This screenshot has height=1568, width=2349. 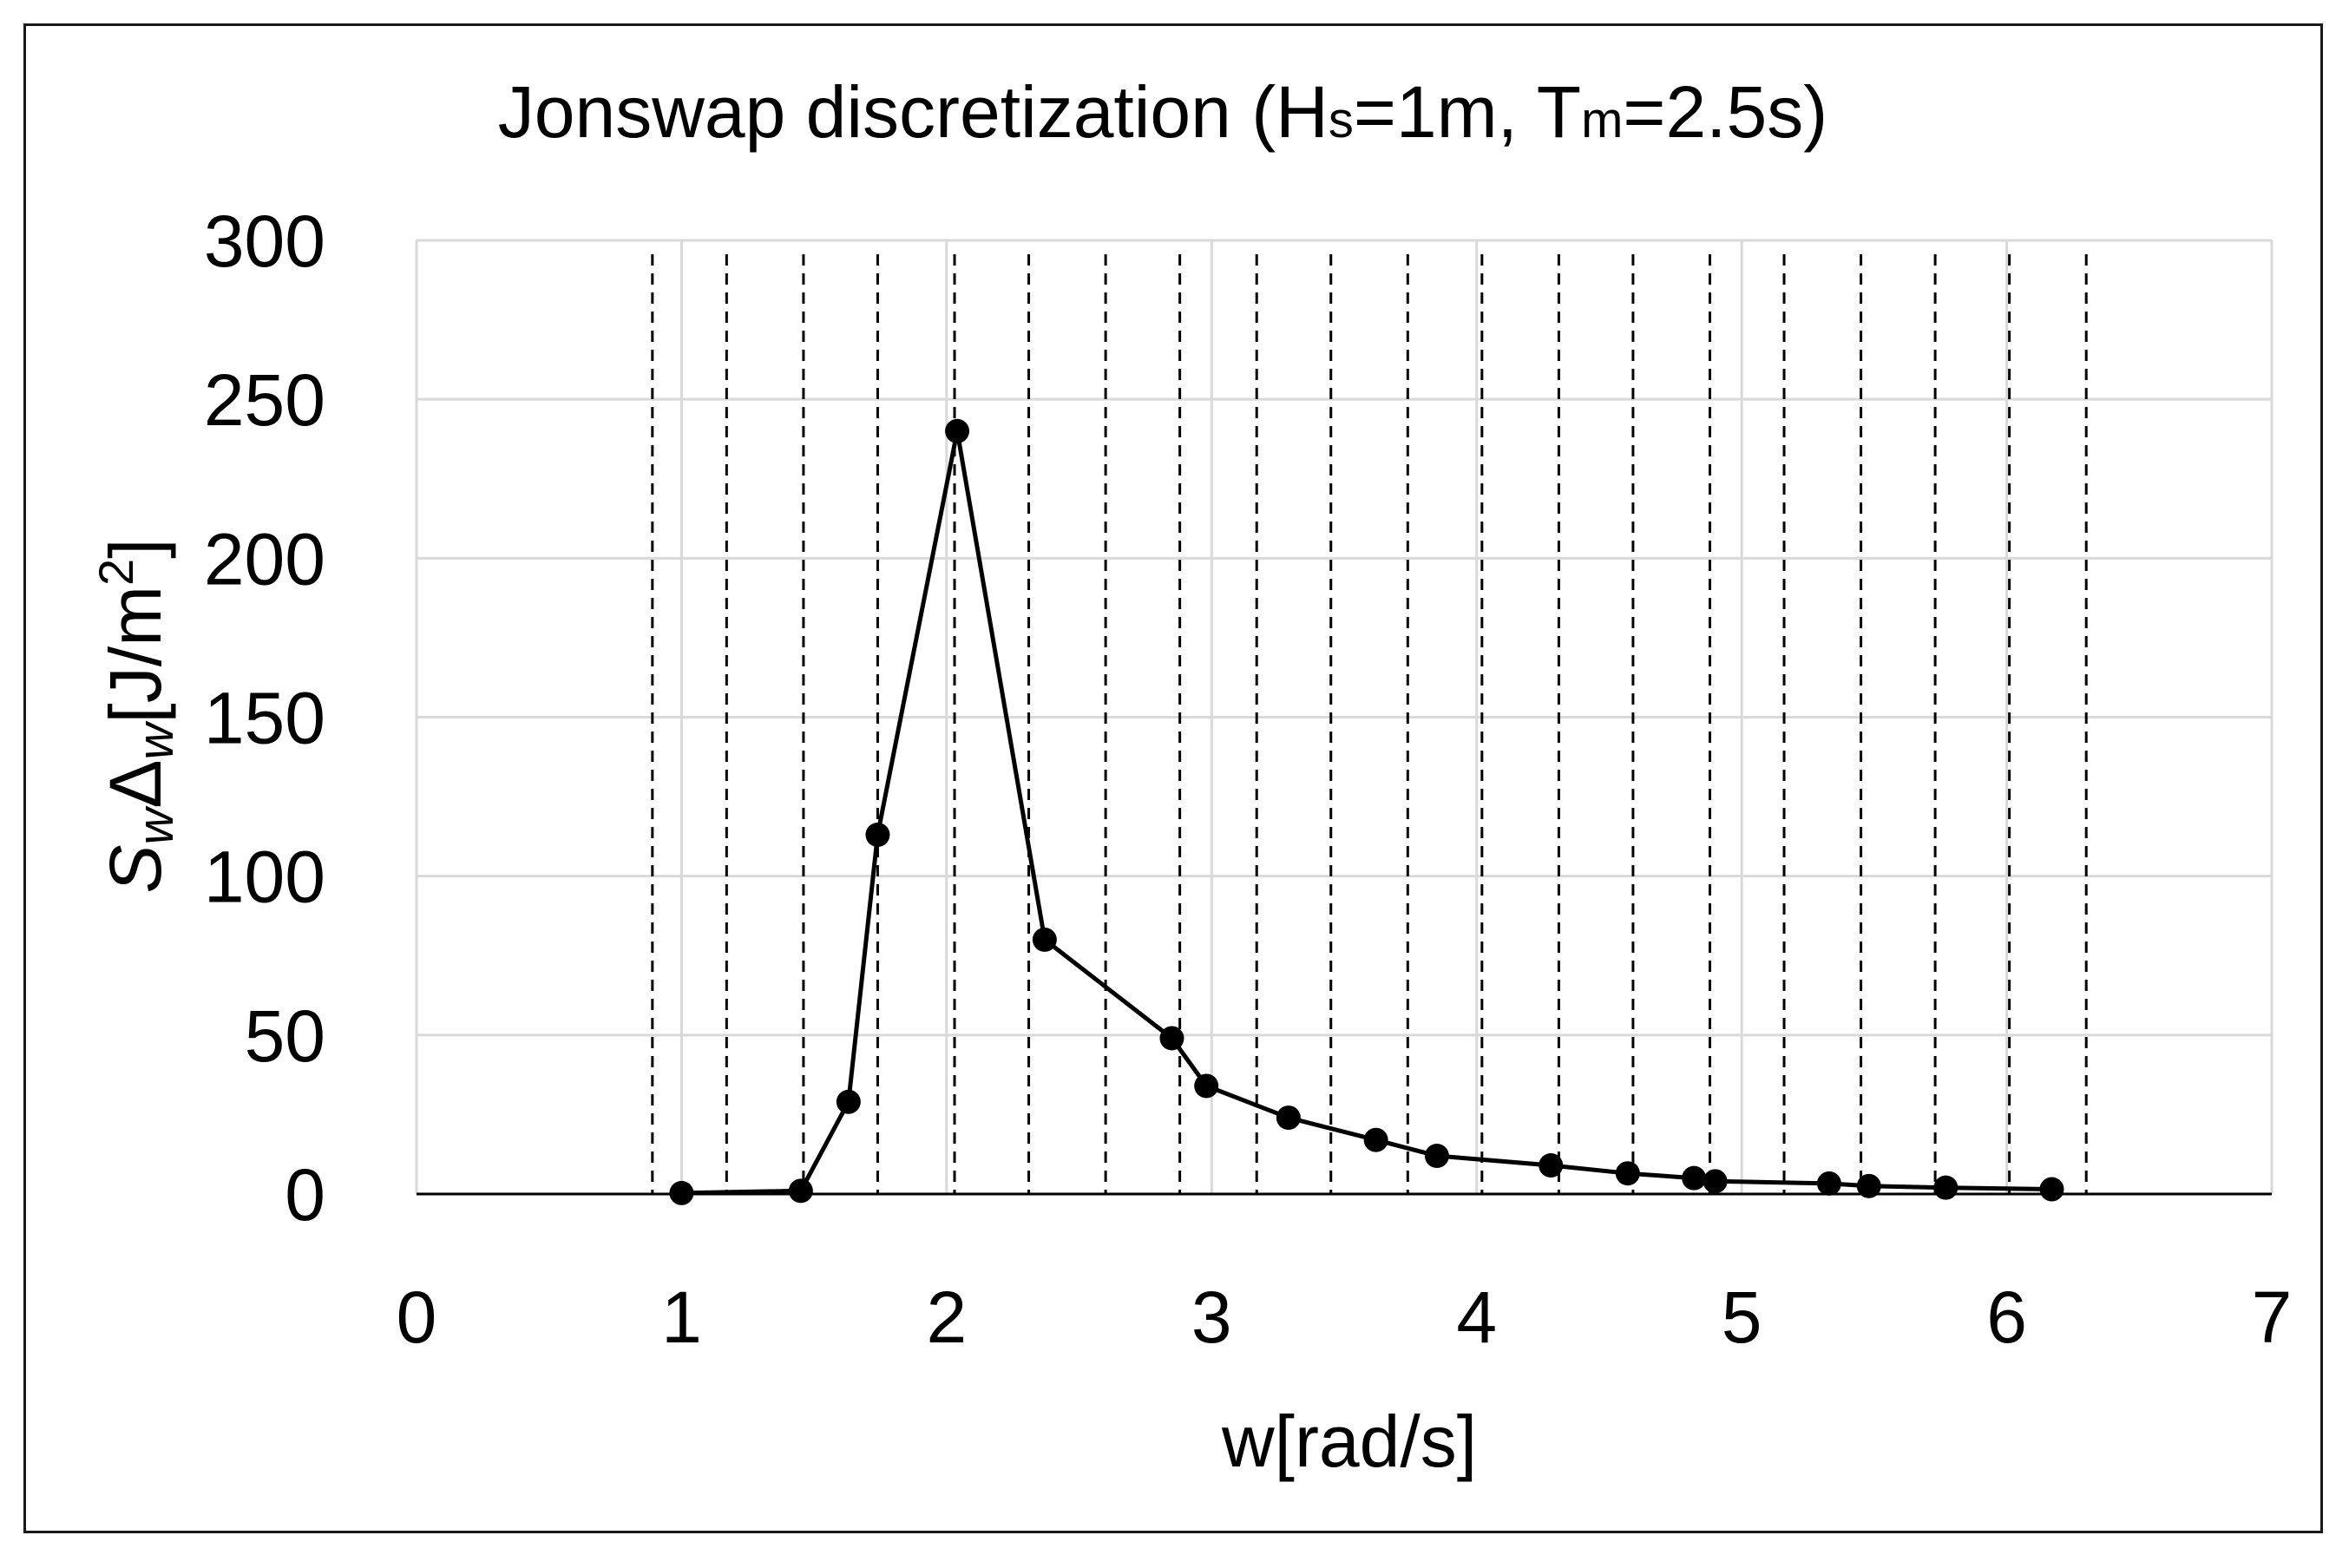 I want to click on y-axis-title: SwΔw[J/m2], so click(x=136, y=715).